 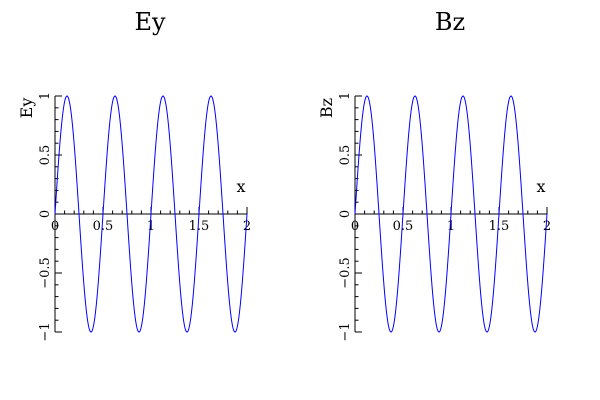 I want to click on chart-title: Bz, so click(x=450, y=22).